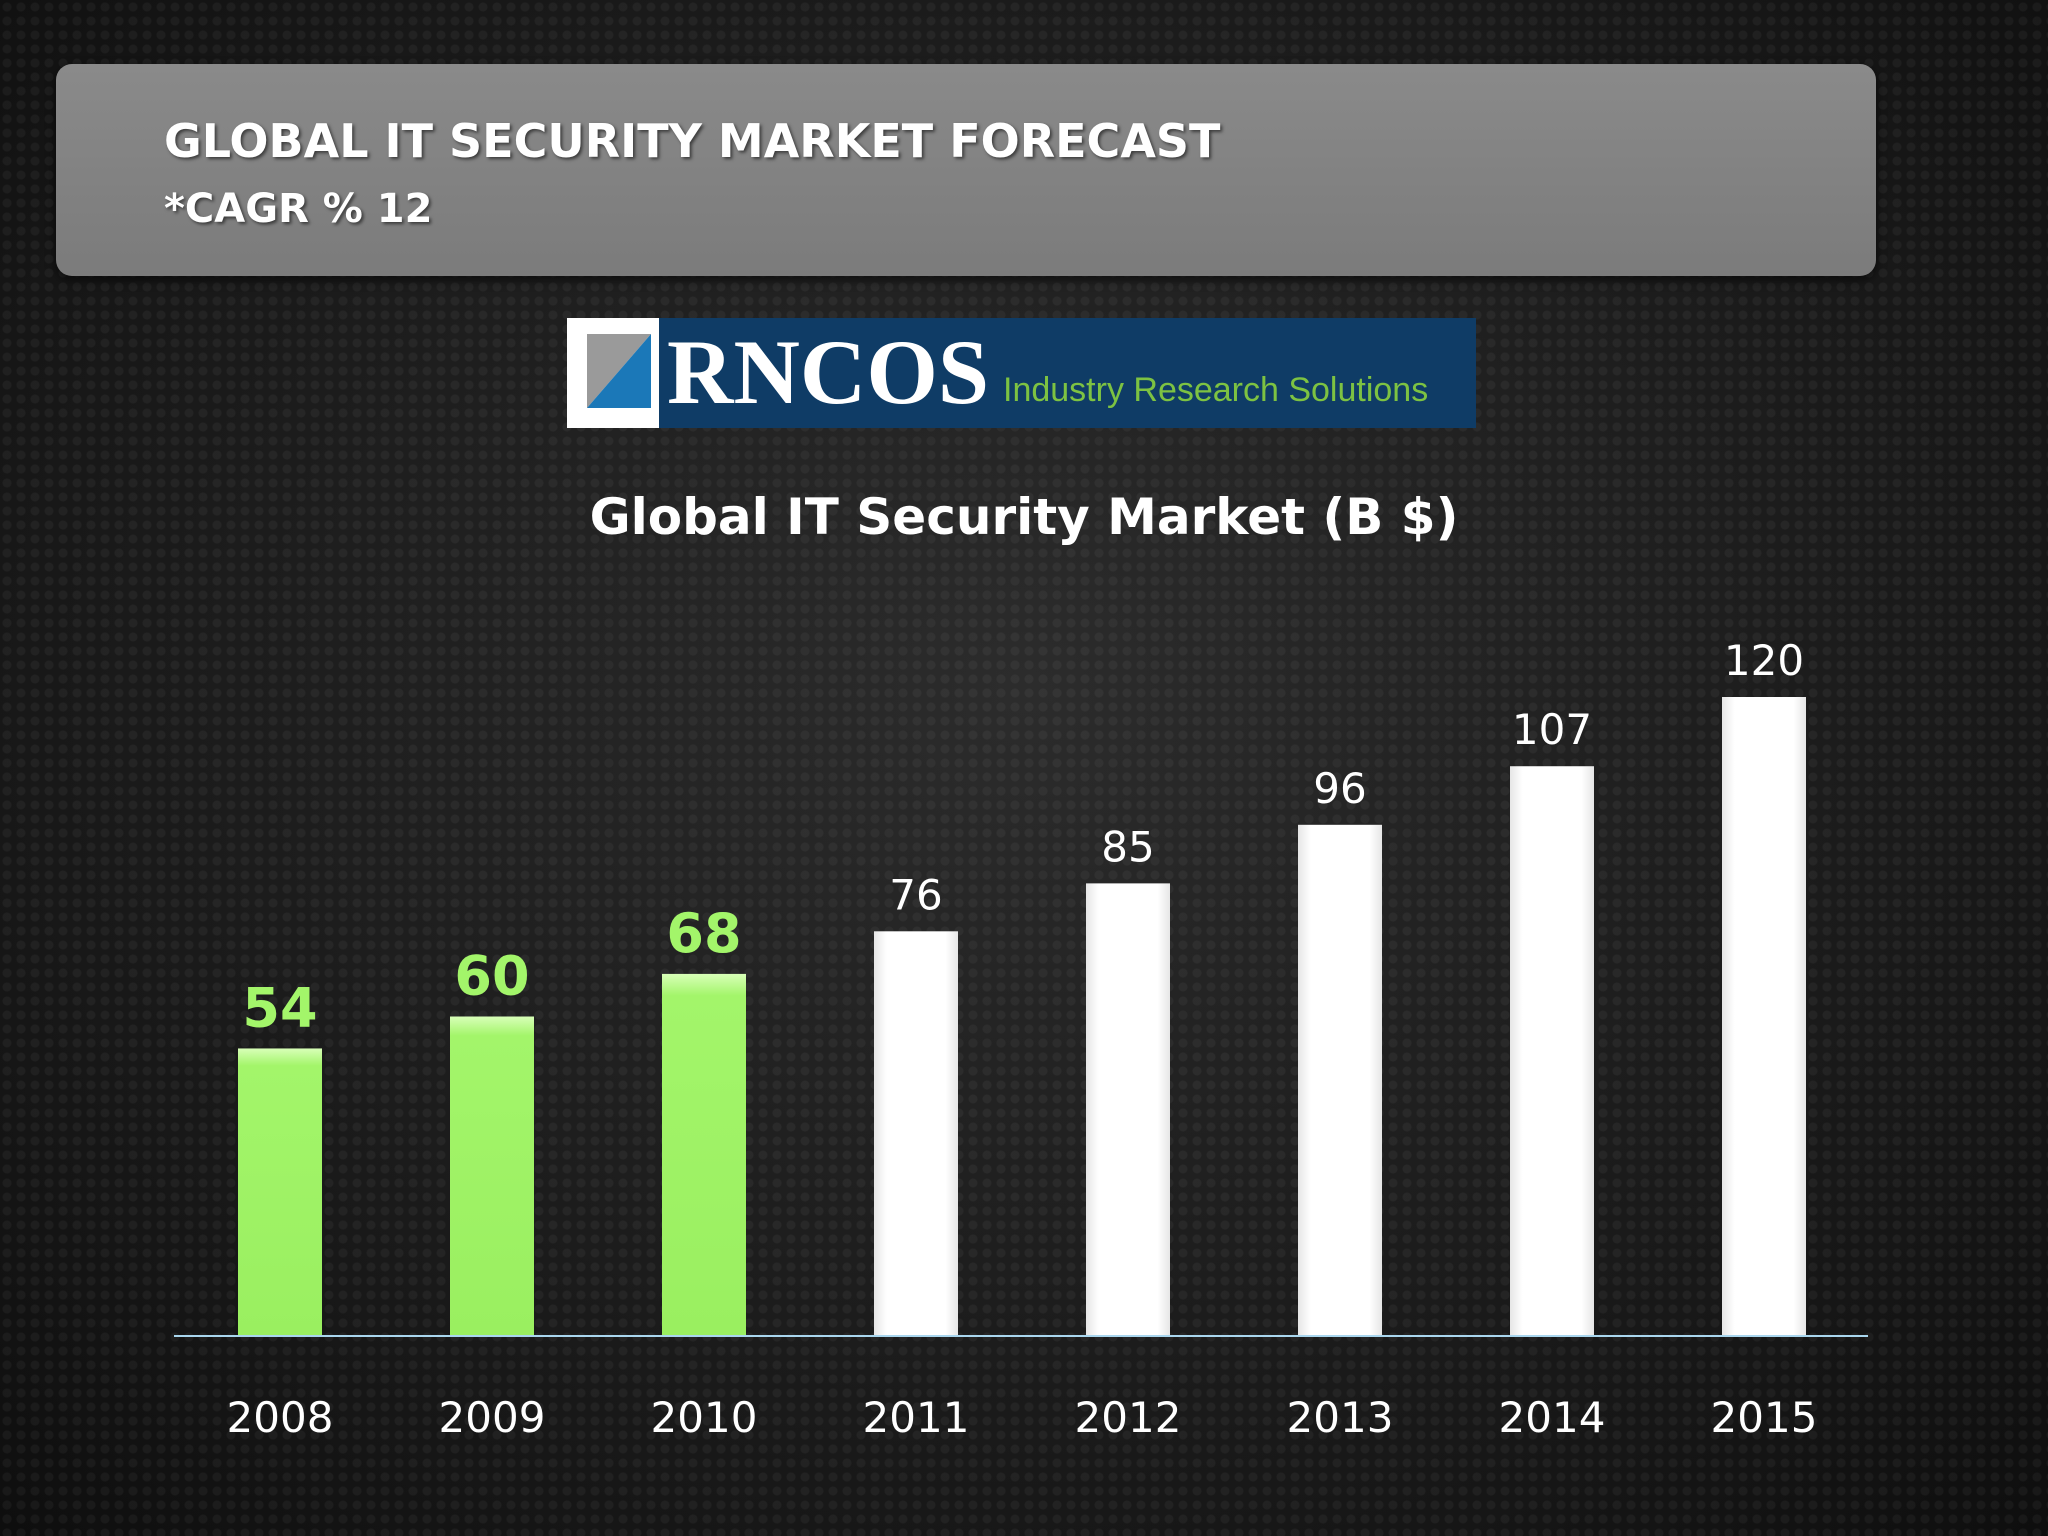 This screenshot has height=1536, width=2048. Describe the element at coordinates (298, 209) in the screenshot. I see `slide-subtitle: *CAGR % 12` at that location.